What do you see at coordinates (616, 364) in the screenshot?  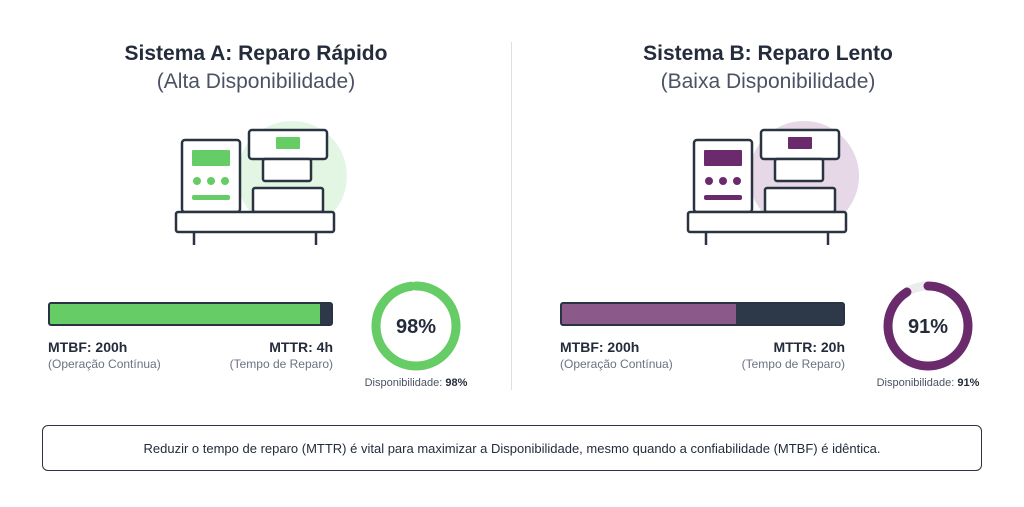 I see `mtbf-sub-b: (Operação Contínua)` at bounding box center [616, 364].